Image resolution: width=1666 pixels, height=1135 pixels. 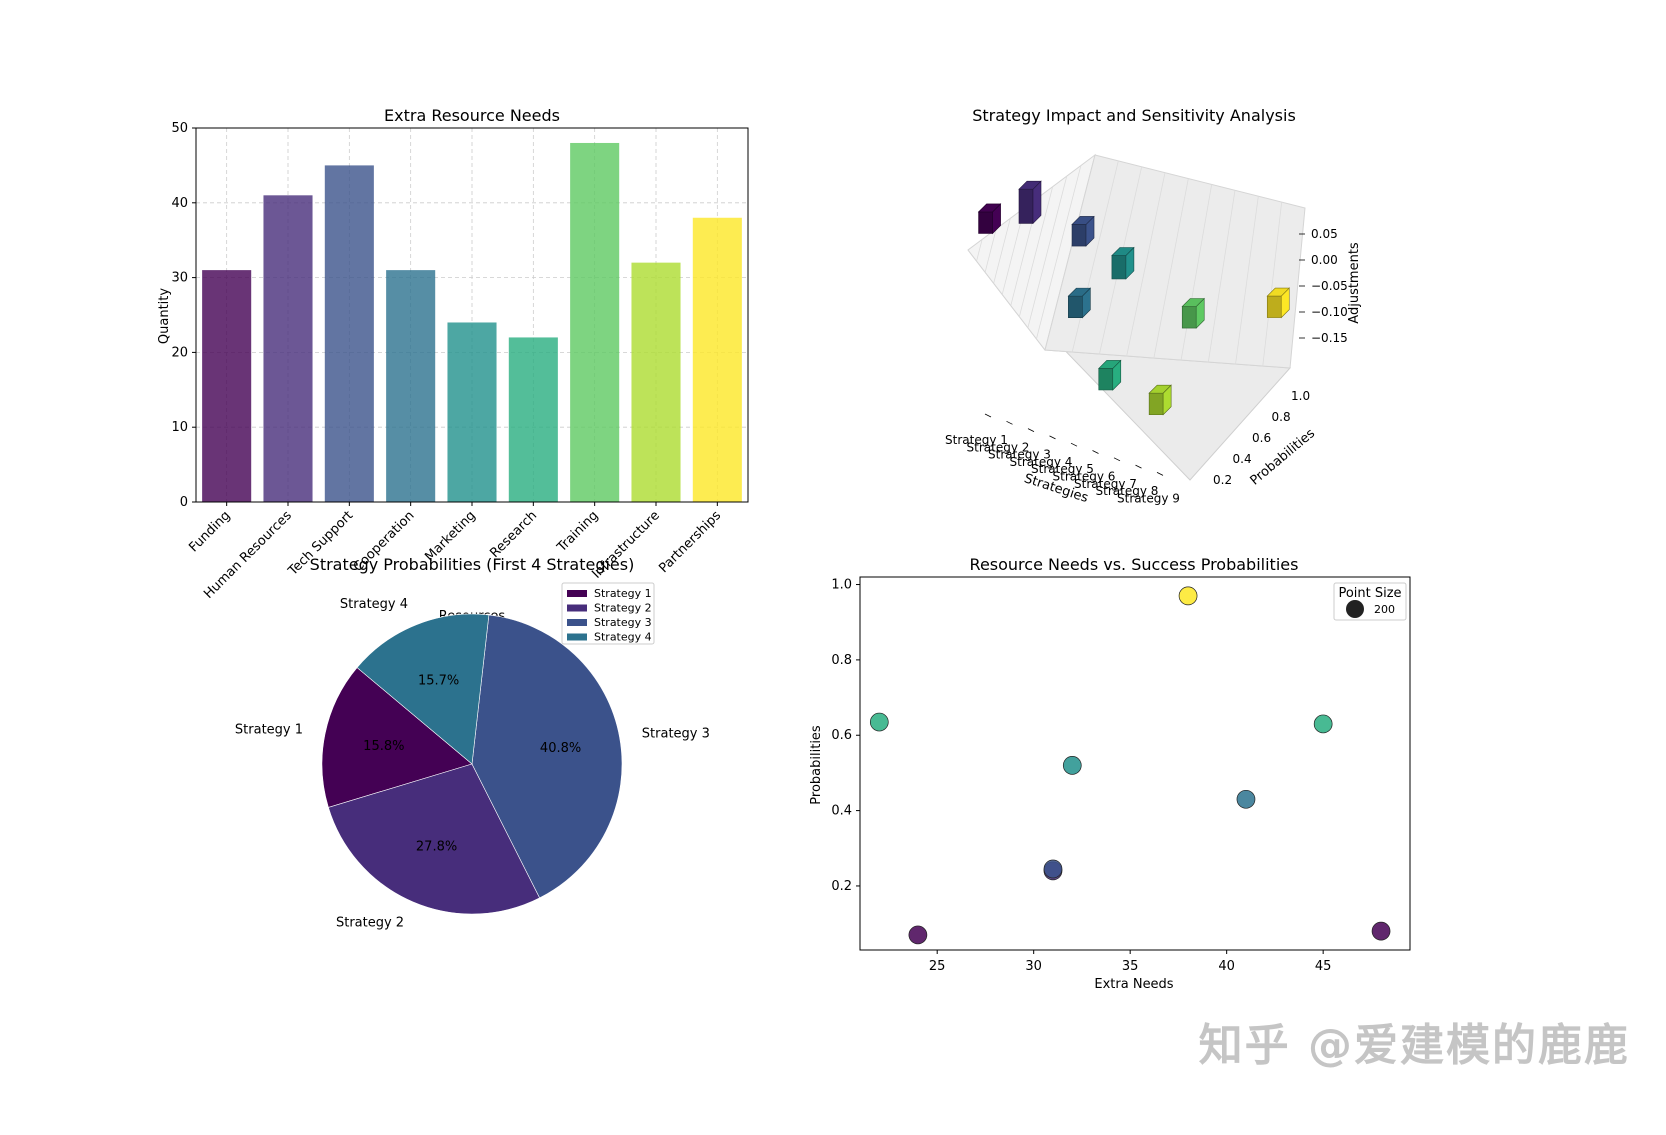 I want to click on bar3d-xtick-label: Strategy 6, so click(x=1084, y=477).